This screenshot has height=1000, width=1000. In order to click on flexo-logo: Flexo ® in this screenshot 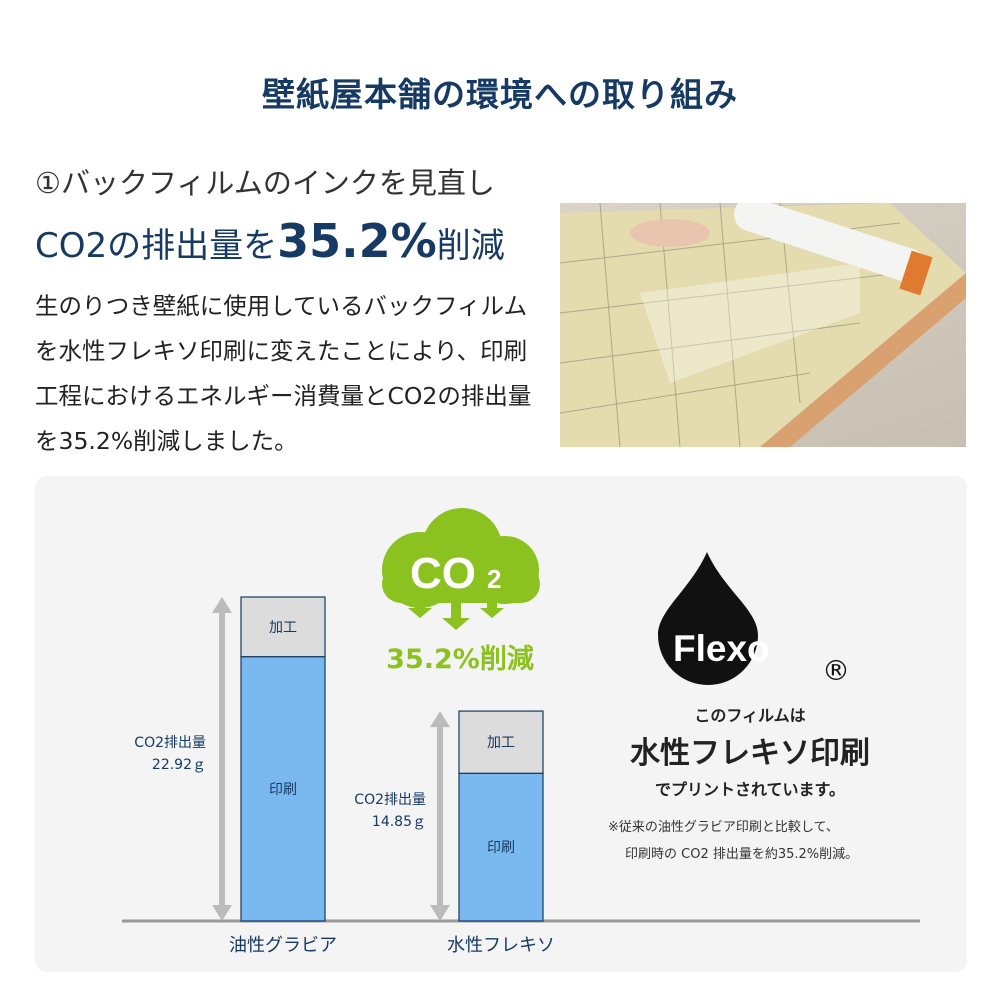, I will do `click(754, 619)`.